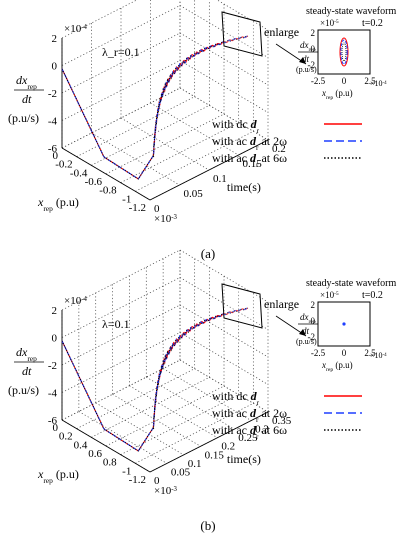 Image resolution: width=416 pixels, height=550 pixels. I want to click on series-line, so click(154, 107).